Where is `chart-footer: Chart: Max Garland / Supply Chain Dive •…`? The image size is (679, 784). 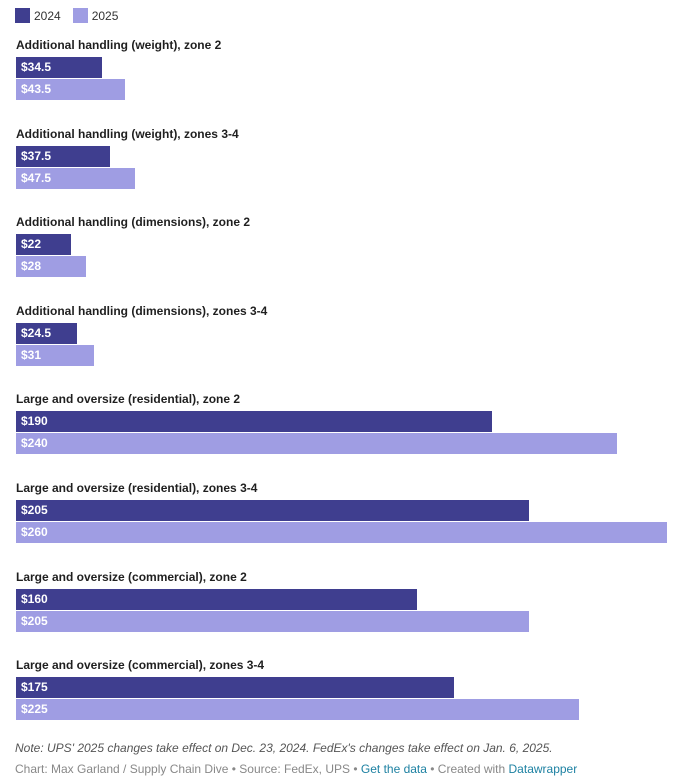
chart-footer: Chart: Max Garland / Supply Chain Dive •… is located at coordinates (296, 769).